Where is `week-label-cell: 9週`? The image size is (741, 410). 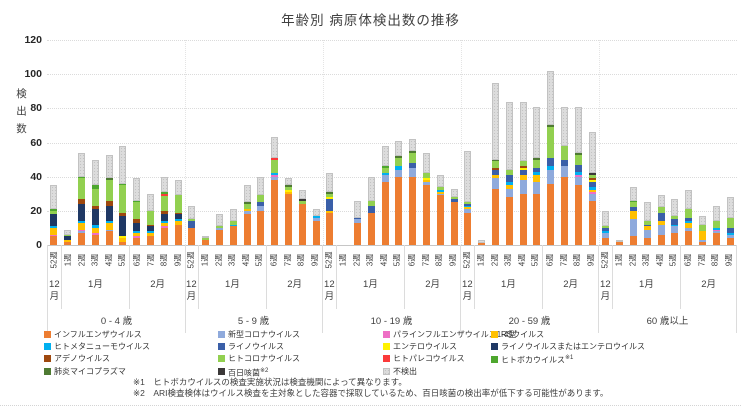
week-label-cell: 9週 is located at coordinates (729, 260).